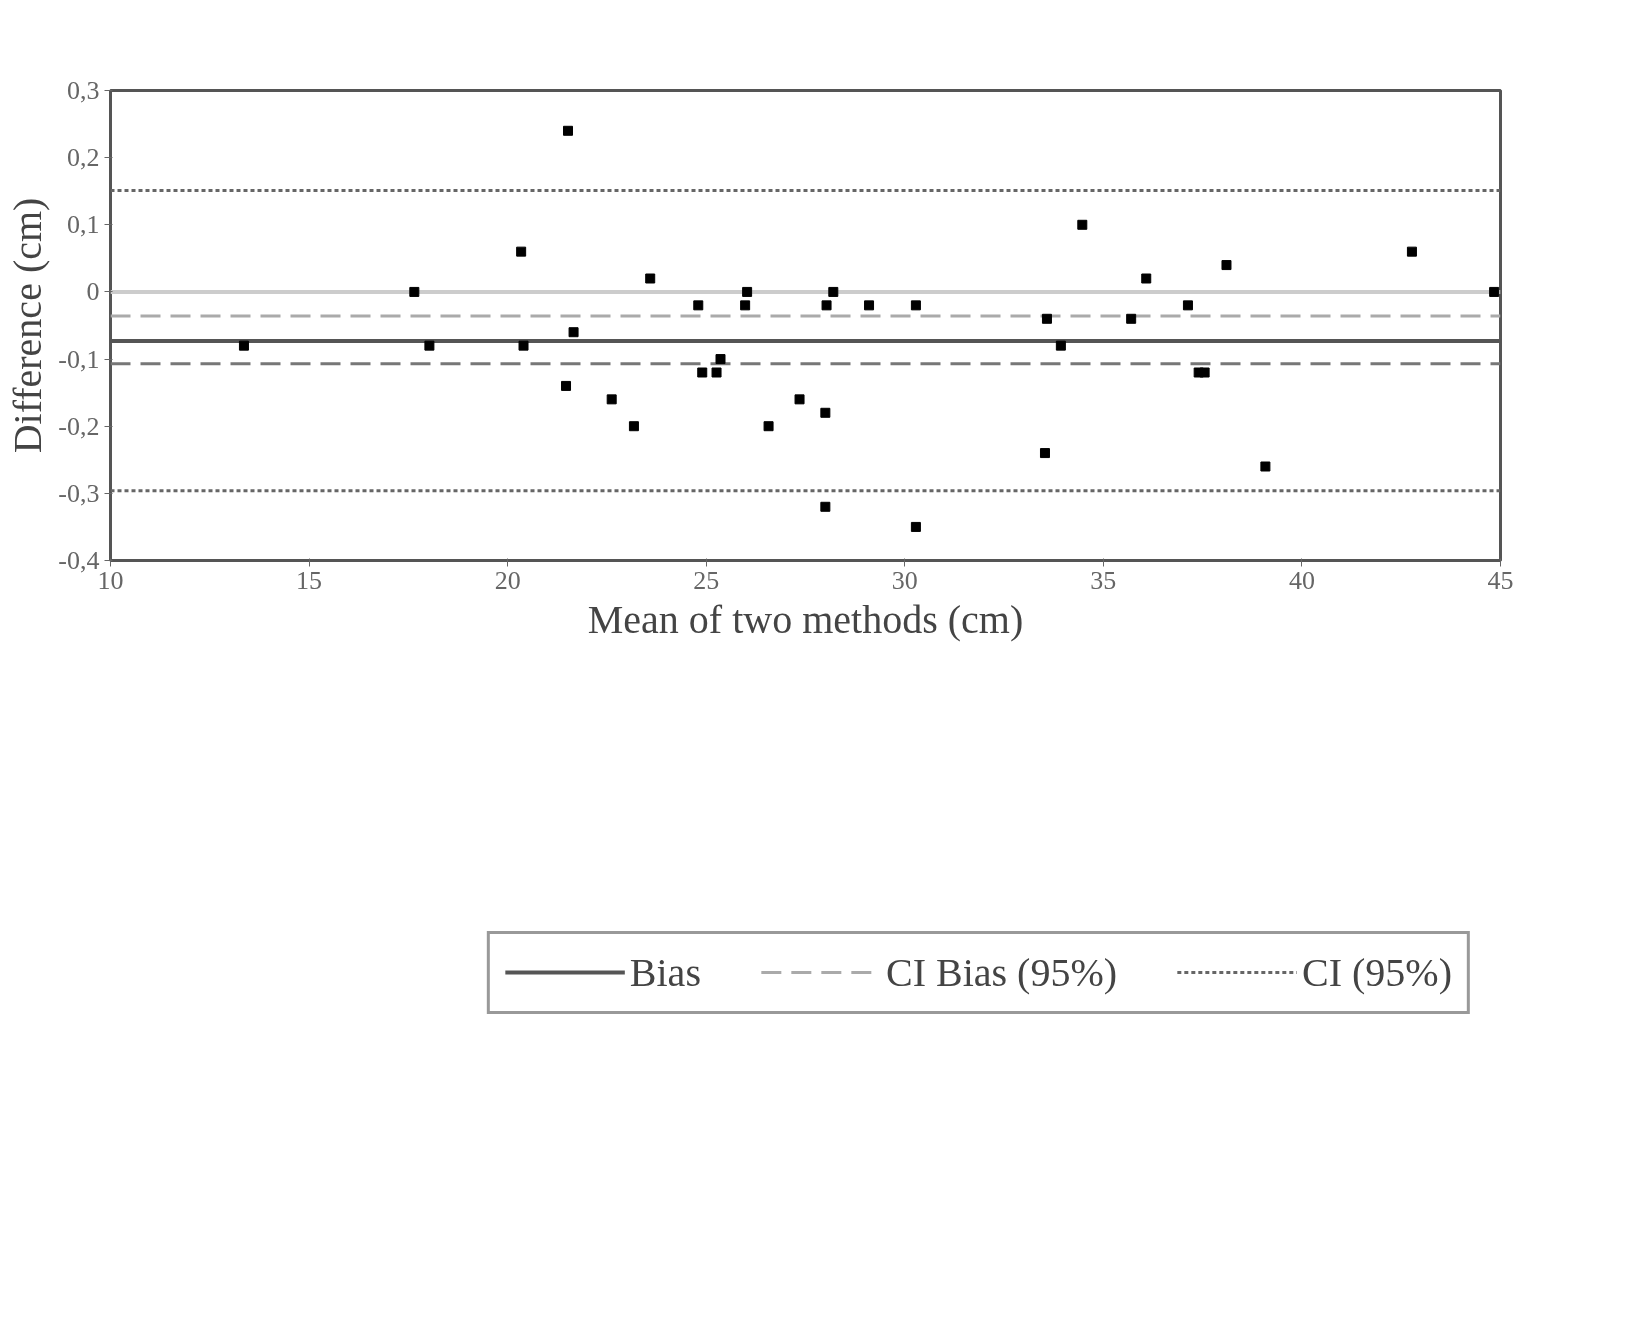 Image resolution: width=1639 pixels, height=1320 pixels. Describe the element at coordinates (83, 225) in the screenshot. I see `y-tick-label: 0,1` at that location.